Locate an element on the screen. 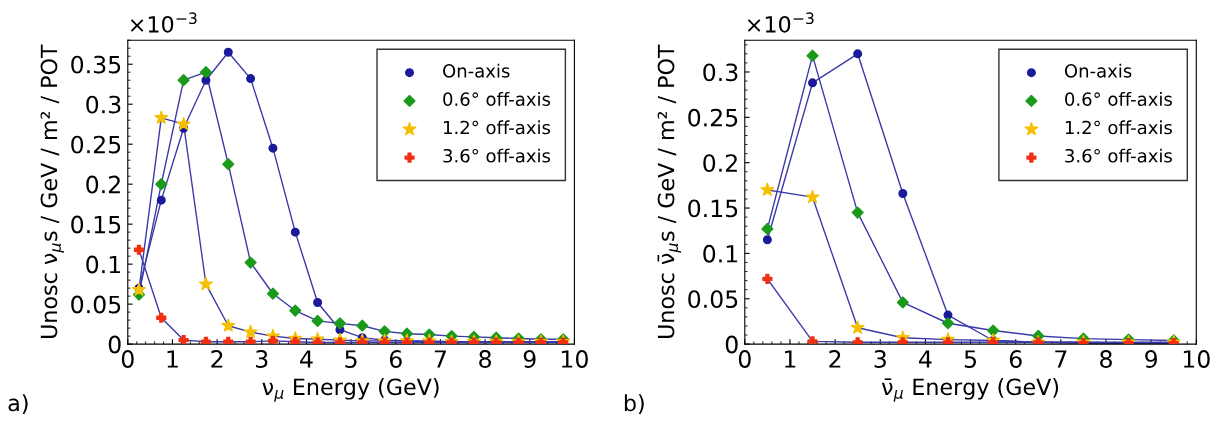 The height and width of the screenshot is (428, 1217). x-axis-title: ν̄$_{μ}$ Energy (GeV) is located at coordinates (970, 390).